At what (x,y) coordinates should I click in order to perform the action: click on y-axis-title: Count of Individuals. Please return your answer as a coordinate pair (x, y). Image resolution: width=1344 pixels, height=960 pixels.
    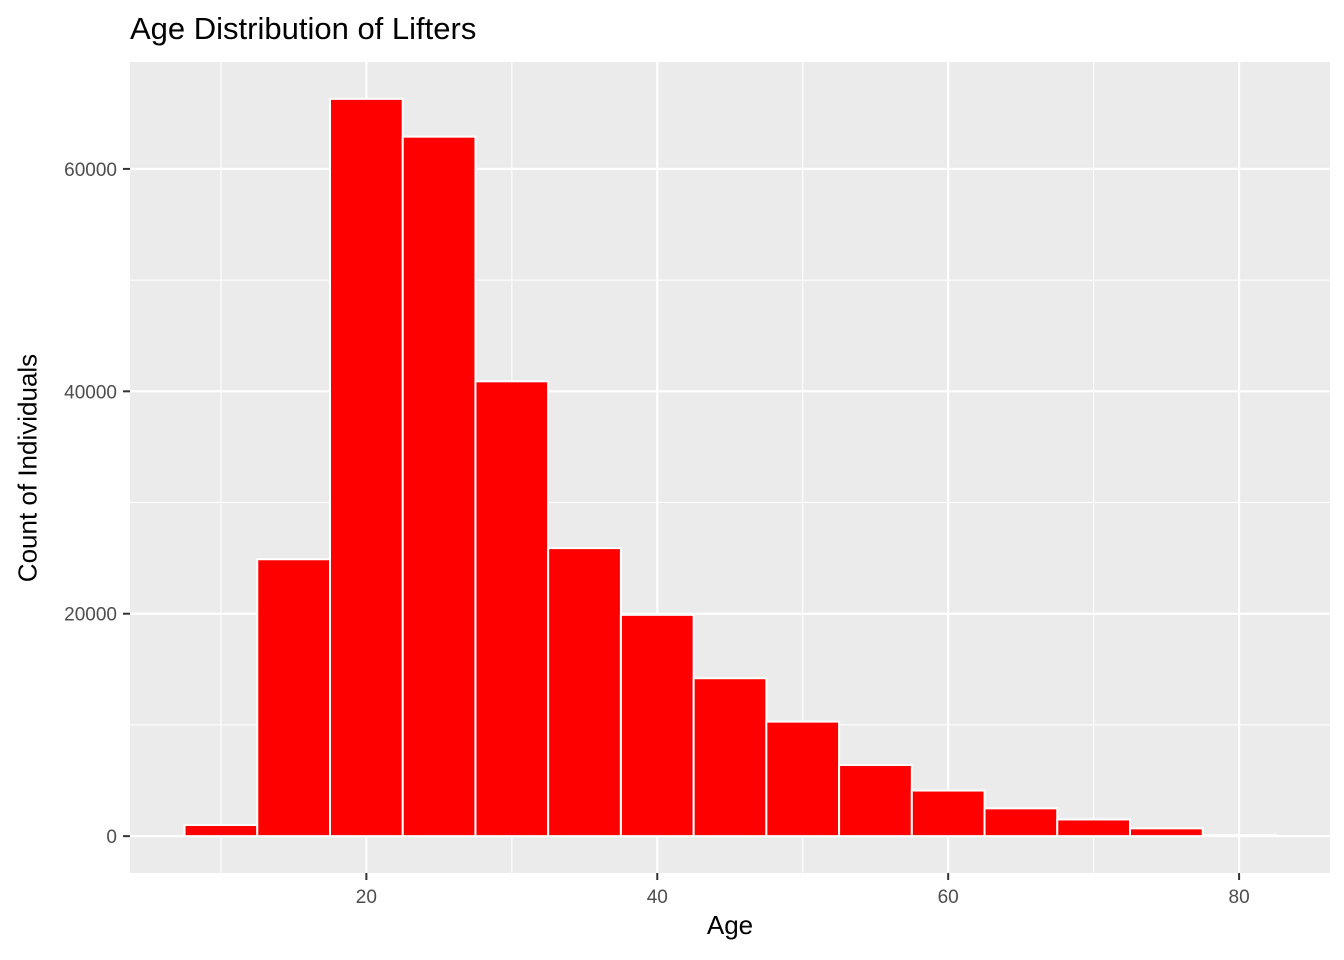
    Looking at the image, I should click on (27, 468).